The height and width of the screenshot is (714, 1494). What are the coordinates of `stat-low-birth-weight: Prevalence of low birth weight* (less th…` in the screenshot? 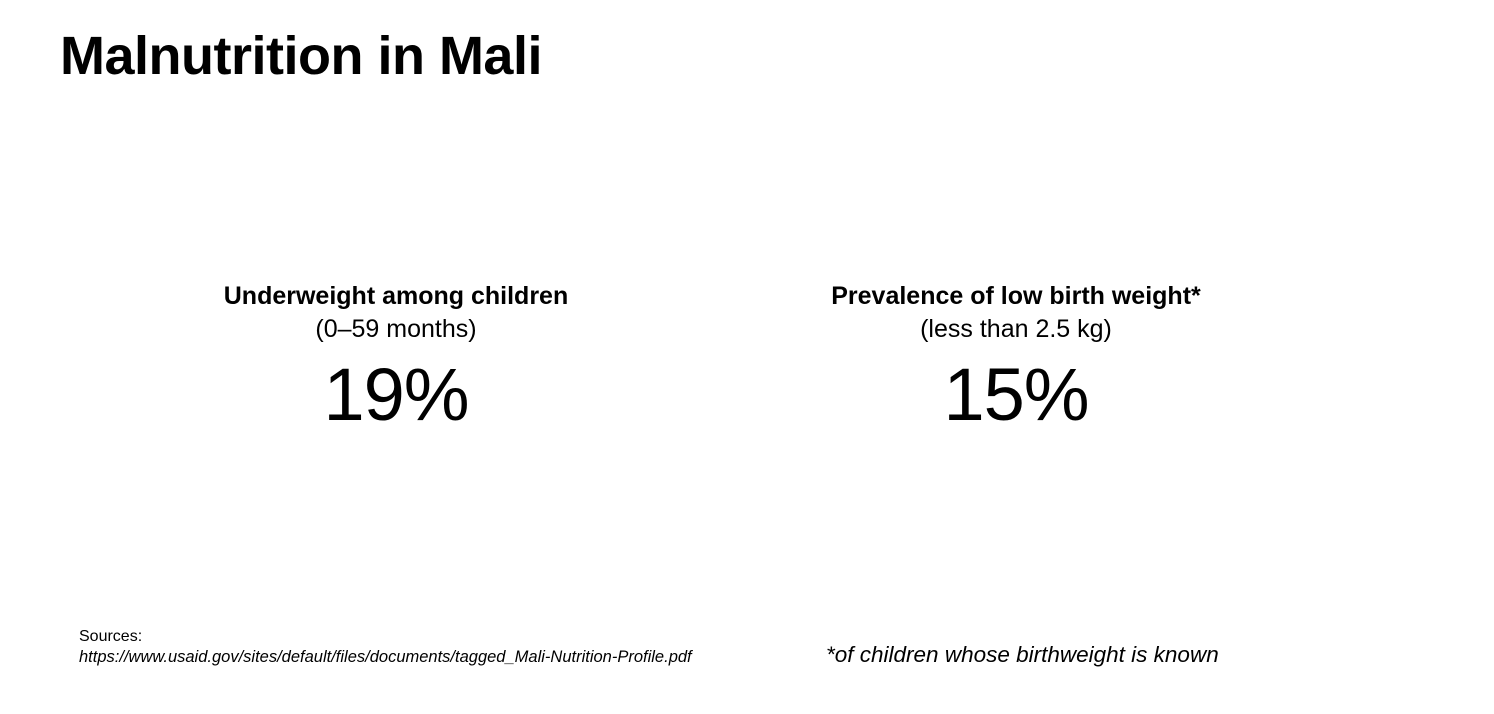 It's located at (1016, 362).